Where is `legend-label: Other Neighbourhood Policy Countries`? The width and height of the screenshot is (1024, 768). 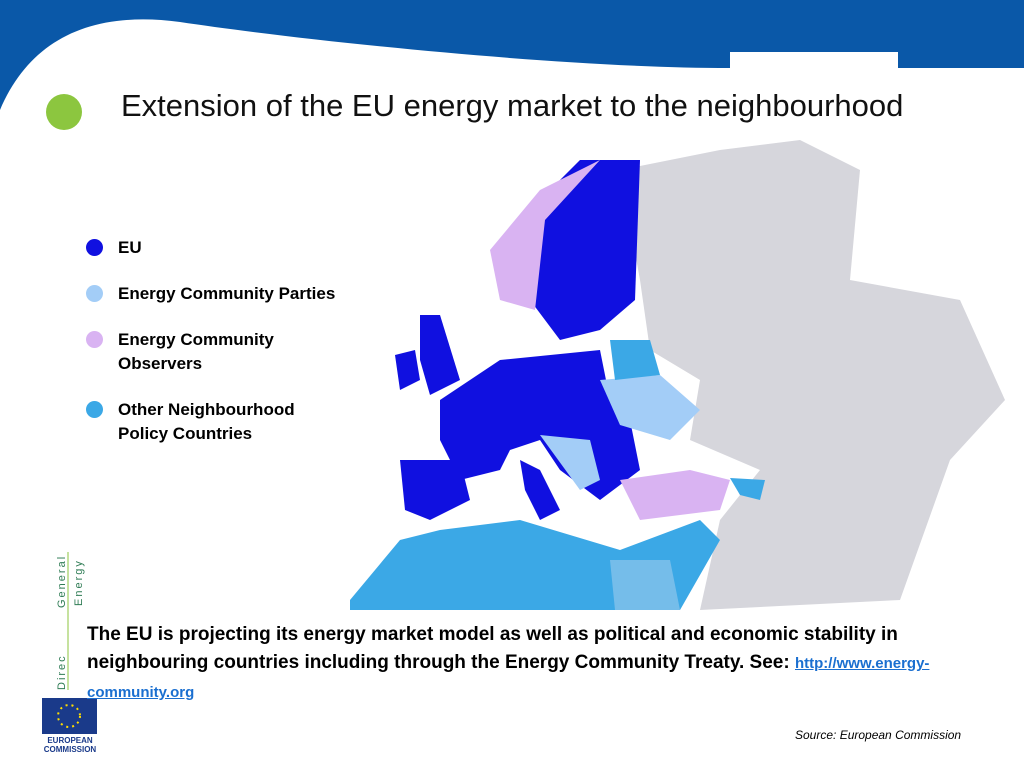 legend-label: Other Neighbourhood Policy Countries is located at coordinates (206, 421).